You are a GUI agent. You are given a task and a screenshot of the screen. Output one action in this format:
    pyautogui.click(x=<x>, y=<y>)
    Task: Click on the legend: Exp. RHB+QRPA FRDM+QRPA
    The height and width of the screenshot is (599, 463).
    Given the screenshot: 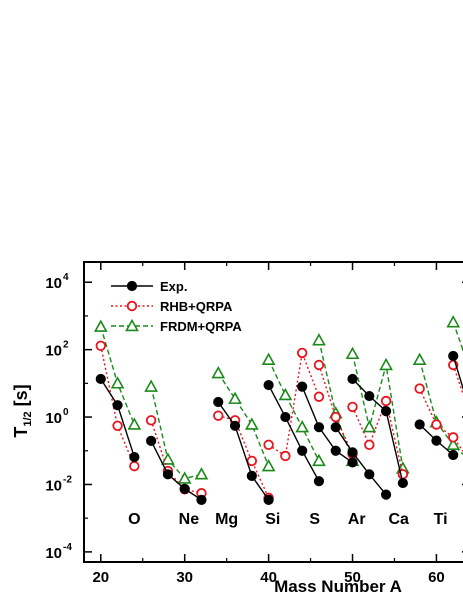 What is the action you would take?
    pyautogui.click(x=176, y=306)
    